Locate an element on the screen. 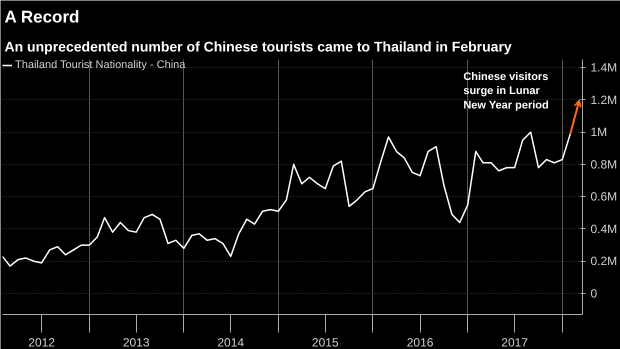  x-tick-label: 2015 is located at coordinates (325, 342).